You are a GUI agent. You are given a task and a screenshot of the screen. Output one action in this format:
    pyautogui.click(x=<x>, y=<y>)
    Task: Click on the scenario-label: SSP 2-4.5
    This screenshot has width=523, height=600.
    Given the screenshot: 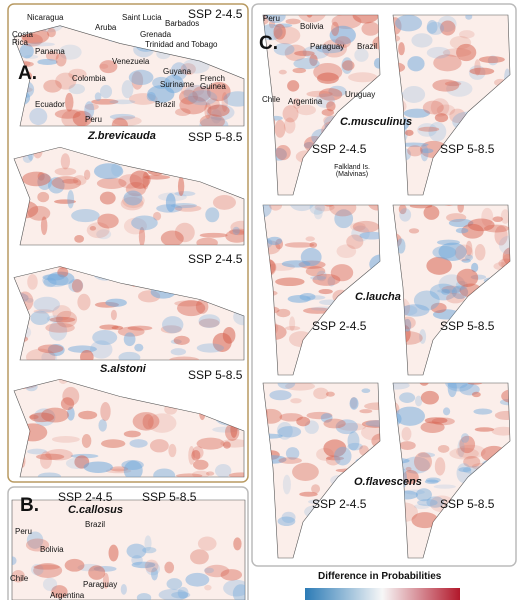 What is the action you would take?
    pyautogui.click(x=339, y=149)
    